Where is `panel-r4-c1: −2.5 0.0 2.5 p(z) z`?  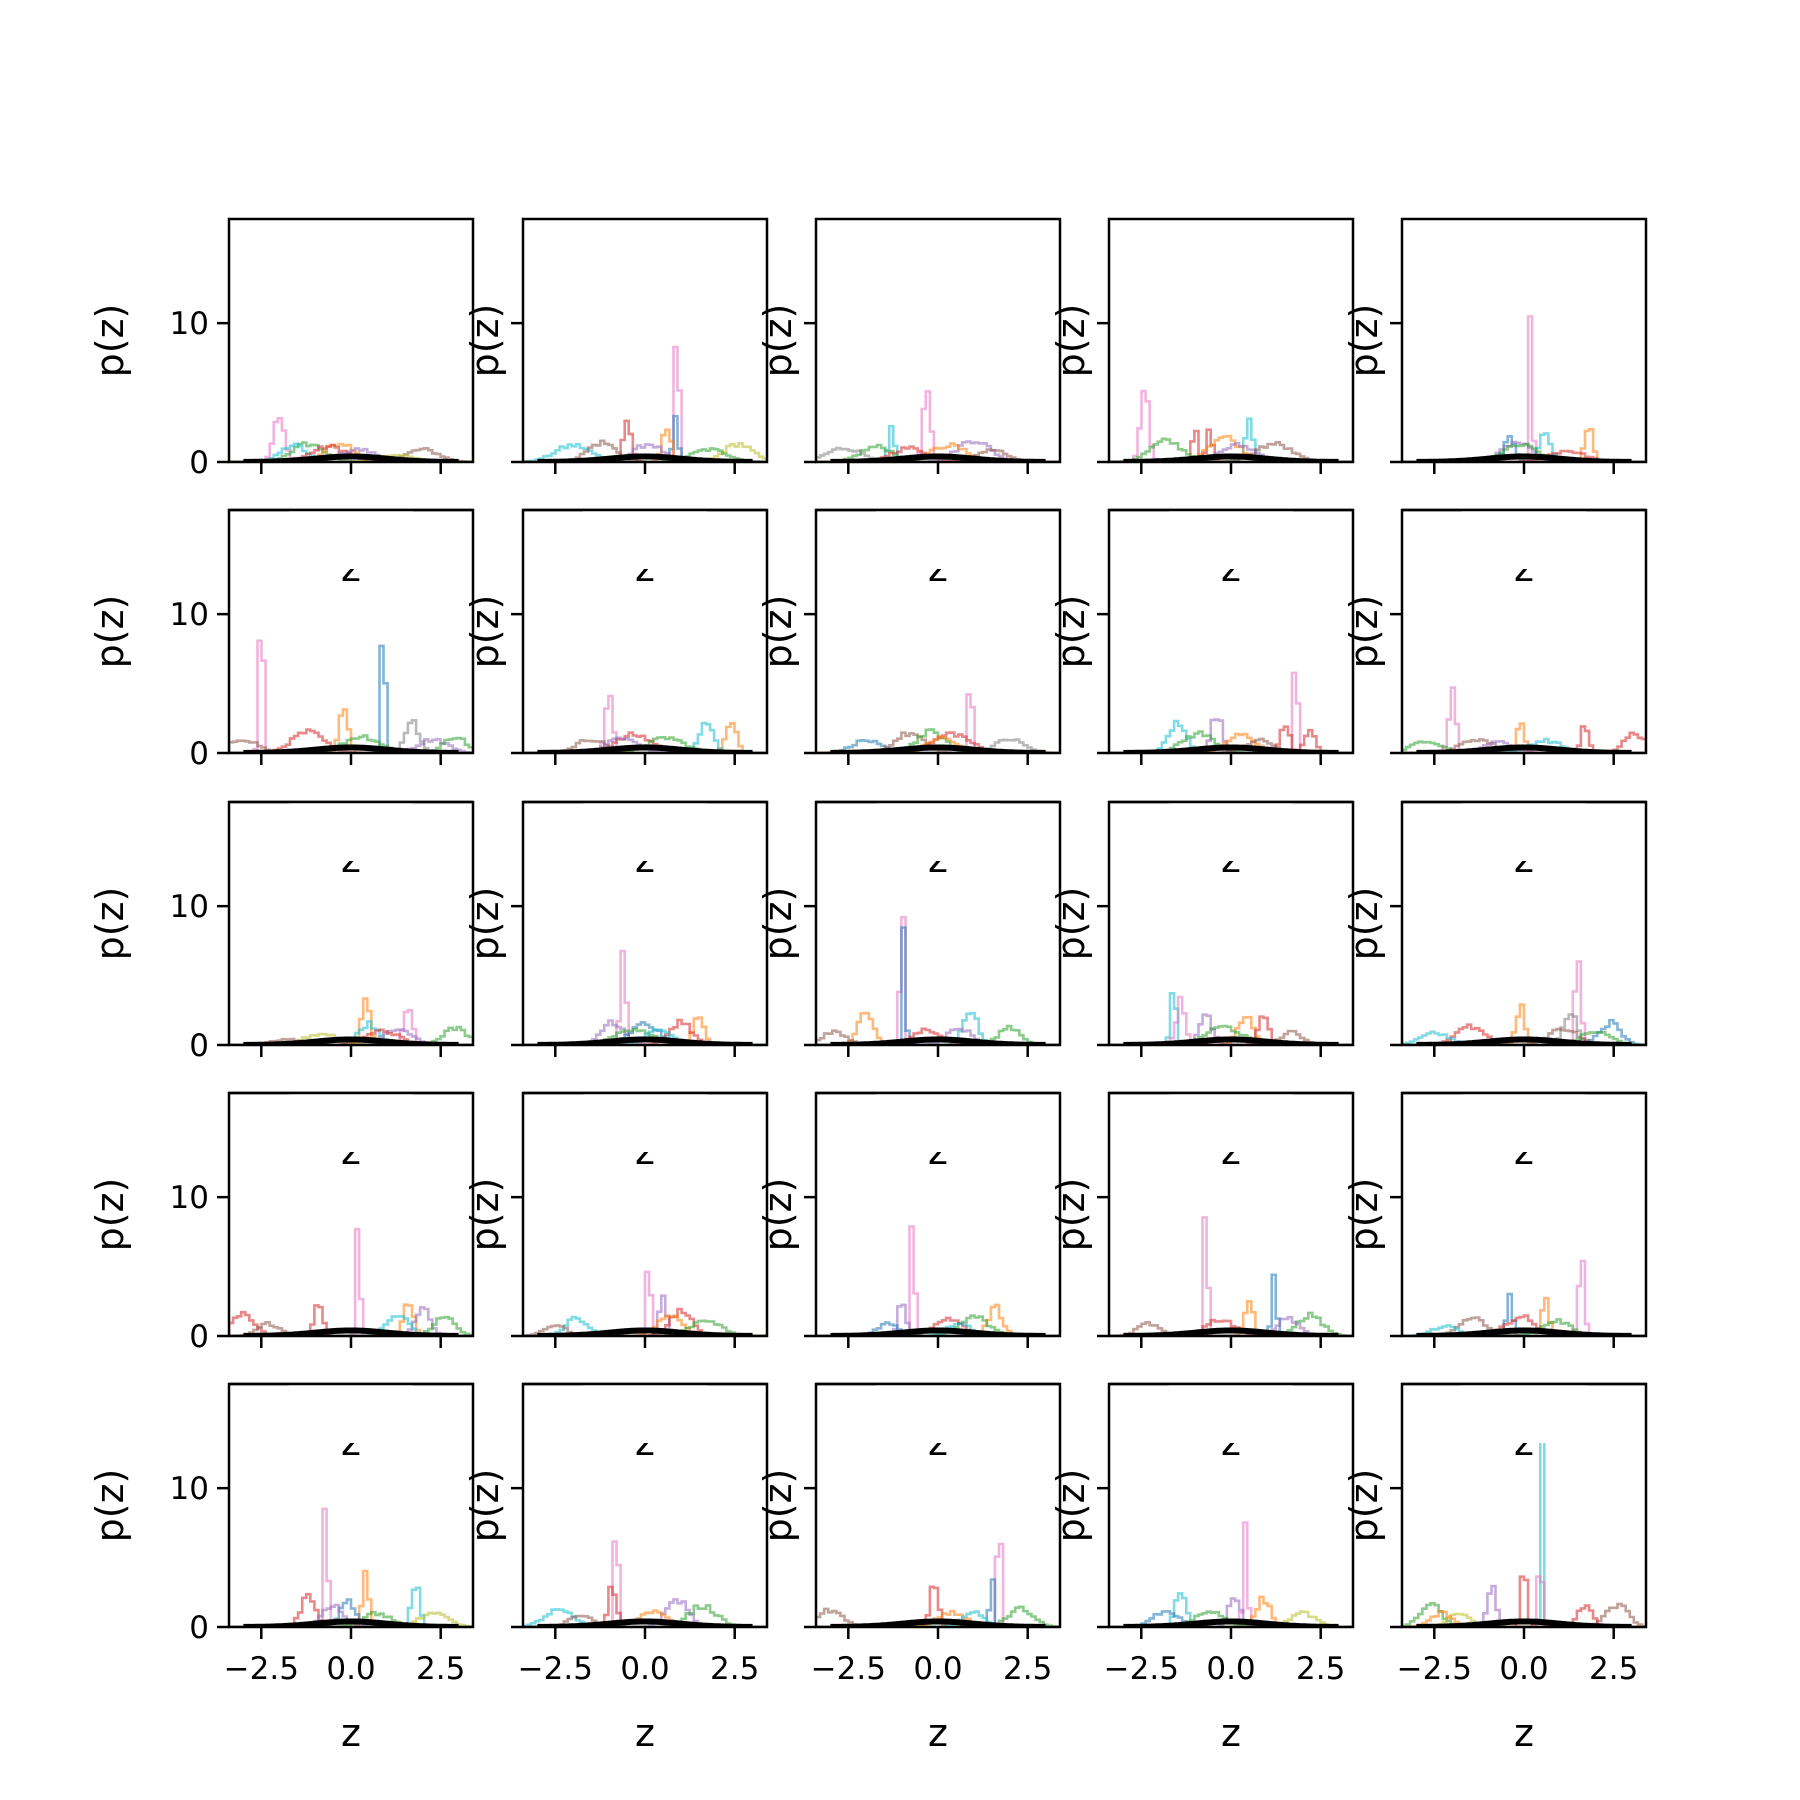
panel-r4-c1: −2.5 0.0 2.5 p(z) z is located at coordinates (616, 1568).